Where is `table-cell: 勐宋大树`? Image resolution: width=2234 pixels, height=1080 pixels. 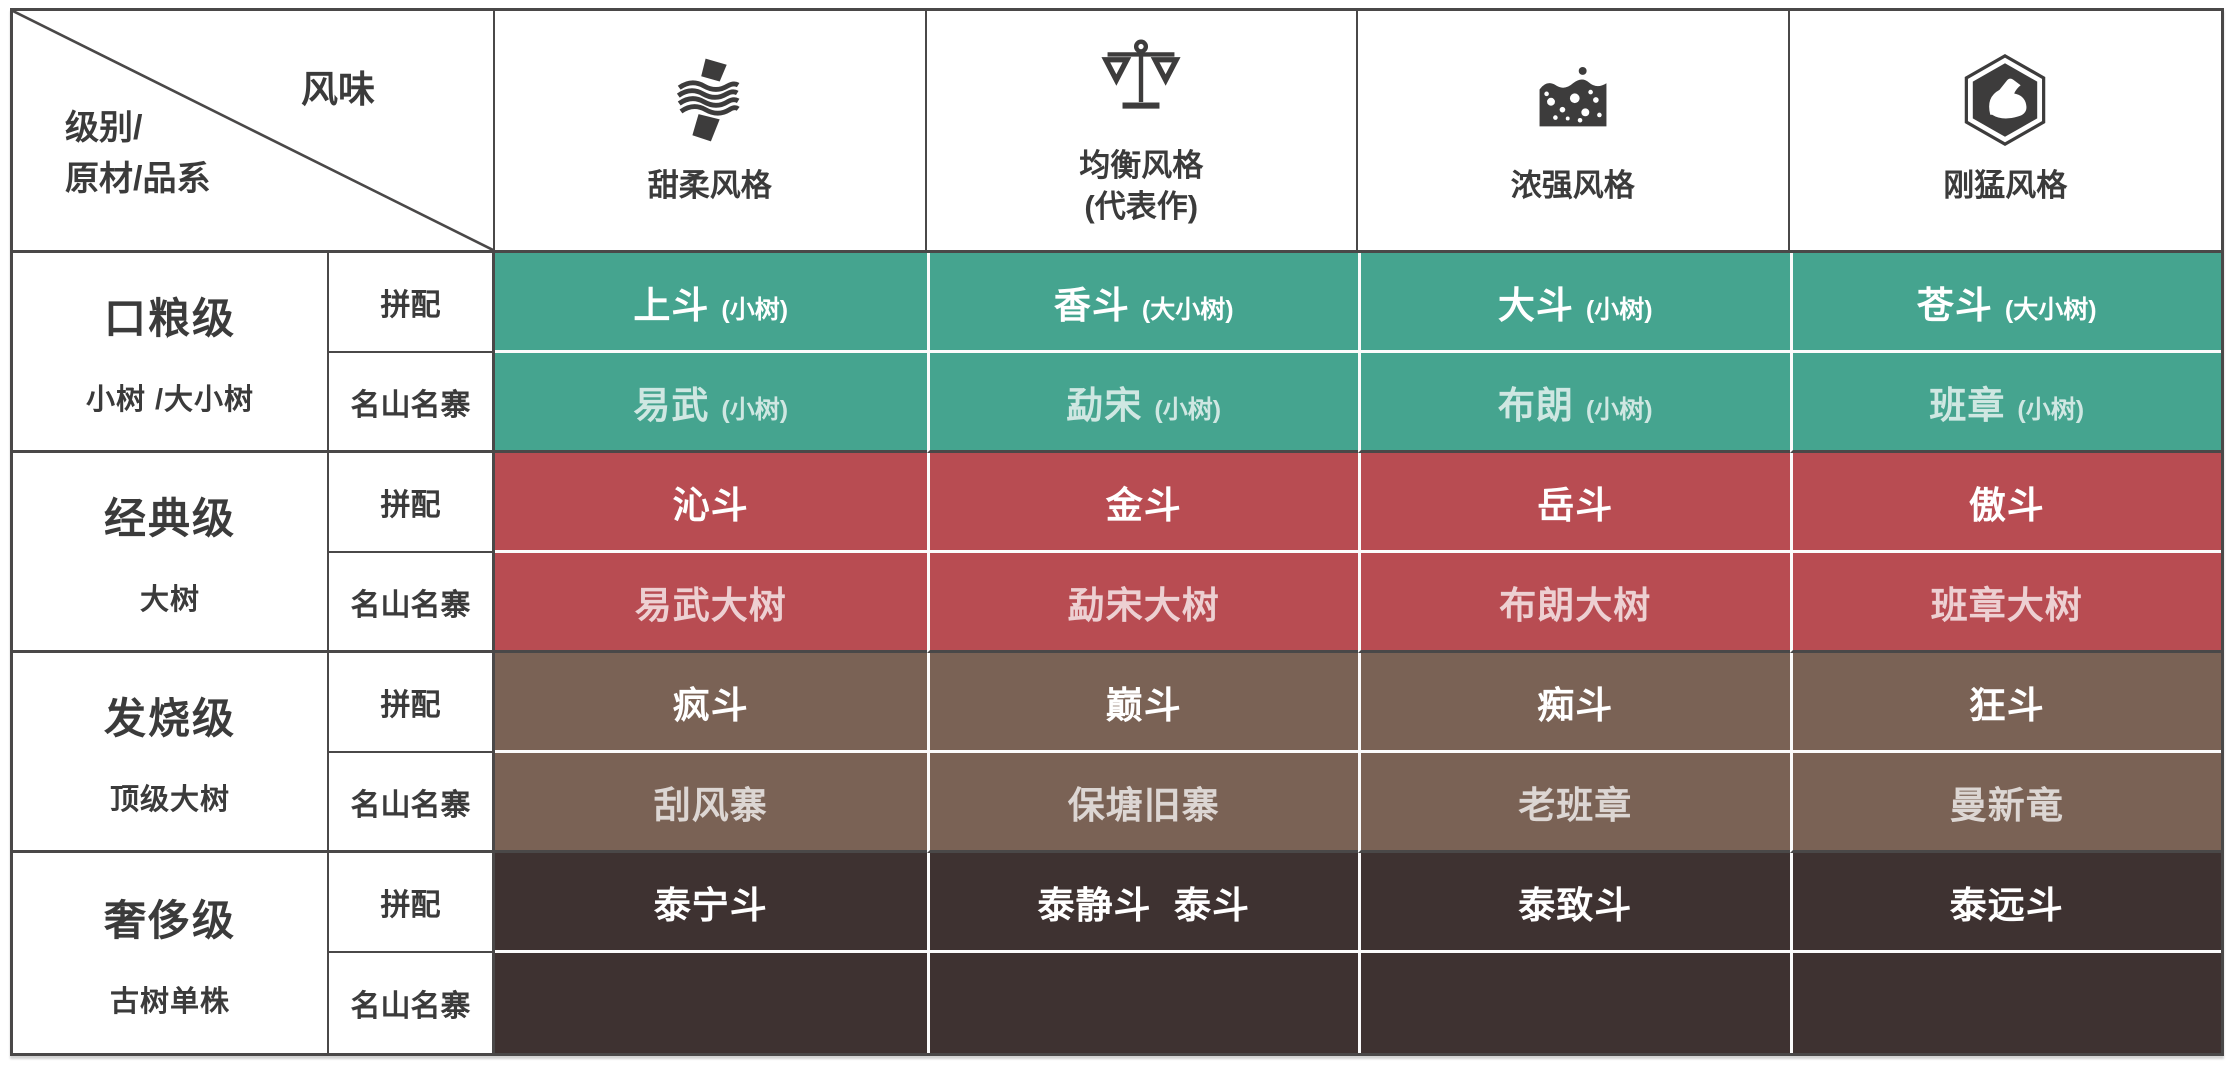 table-cell: 勐宋大树 is located at coordinates (1142, 603).